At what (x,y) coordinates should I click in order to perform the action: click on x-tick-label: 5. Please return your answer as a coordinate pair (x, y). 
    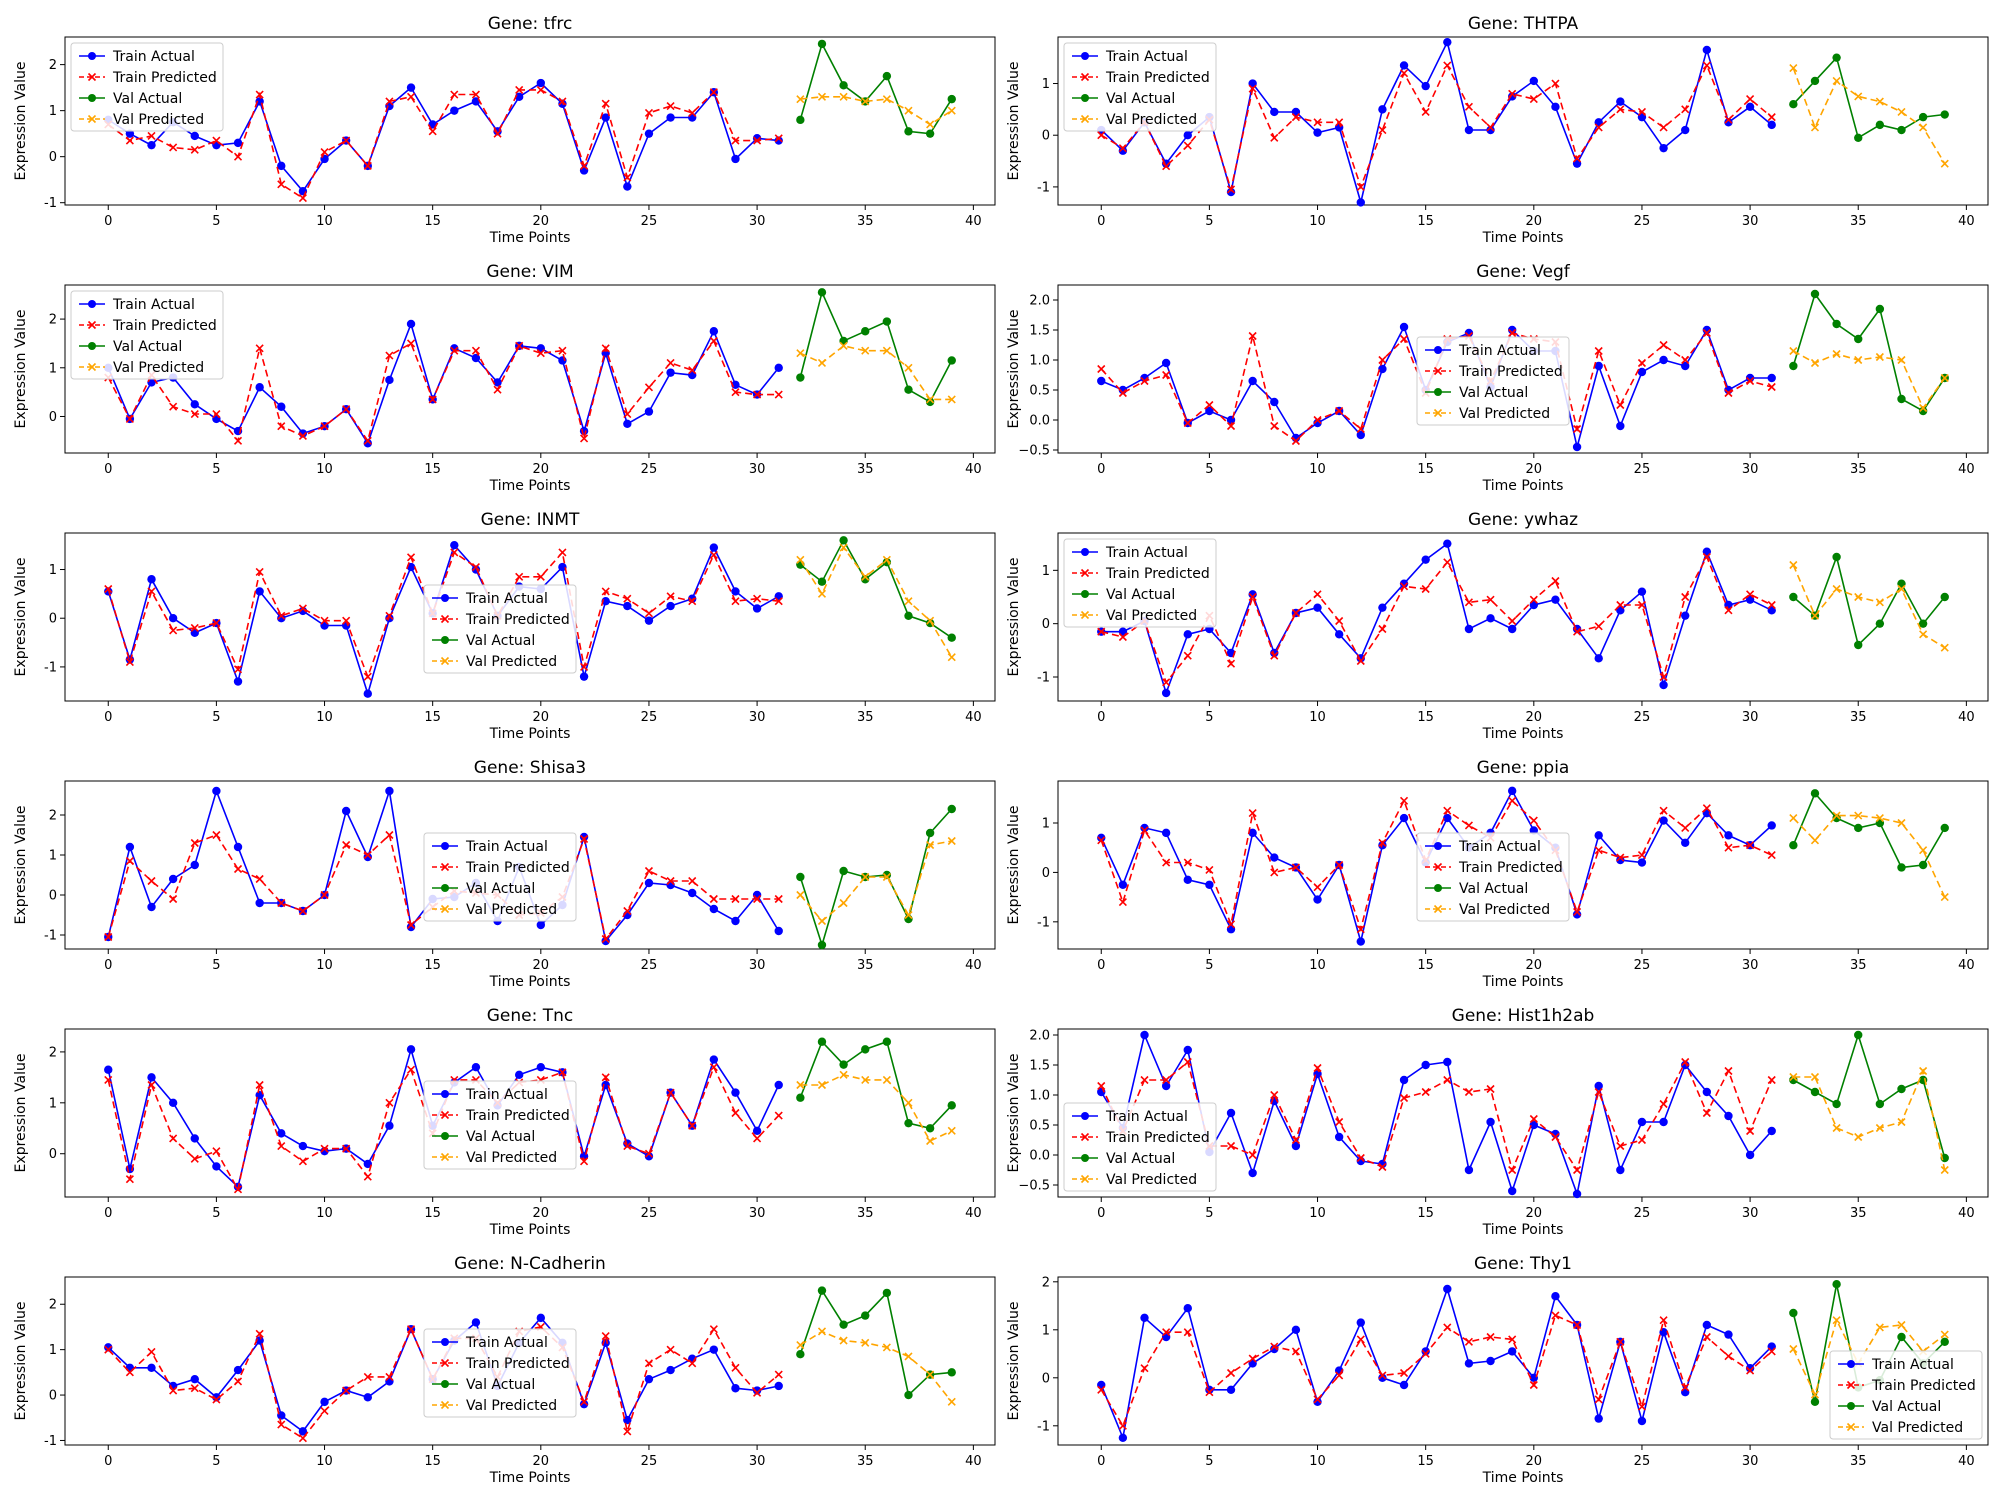
    Looking at the image, I should click on (216, 1461).